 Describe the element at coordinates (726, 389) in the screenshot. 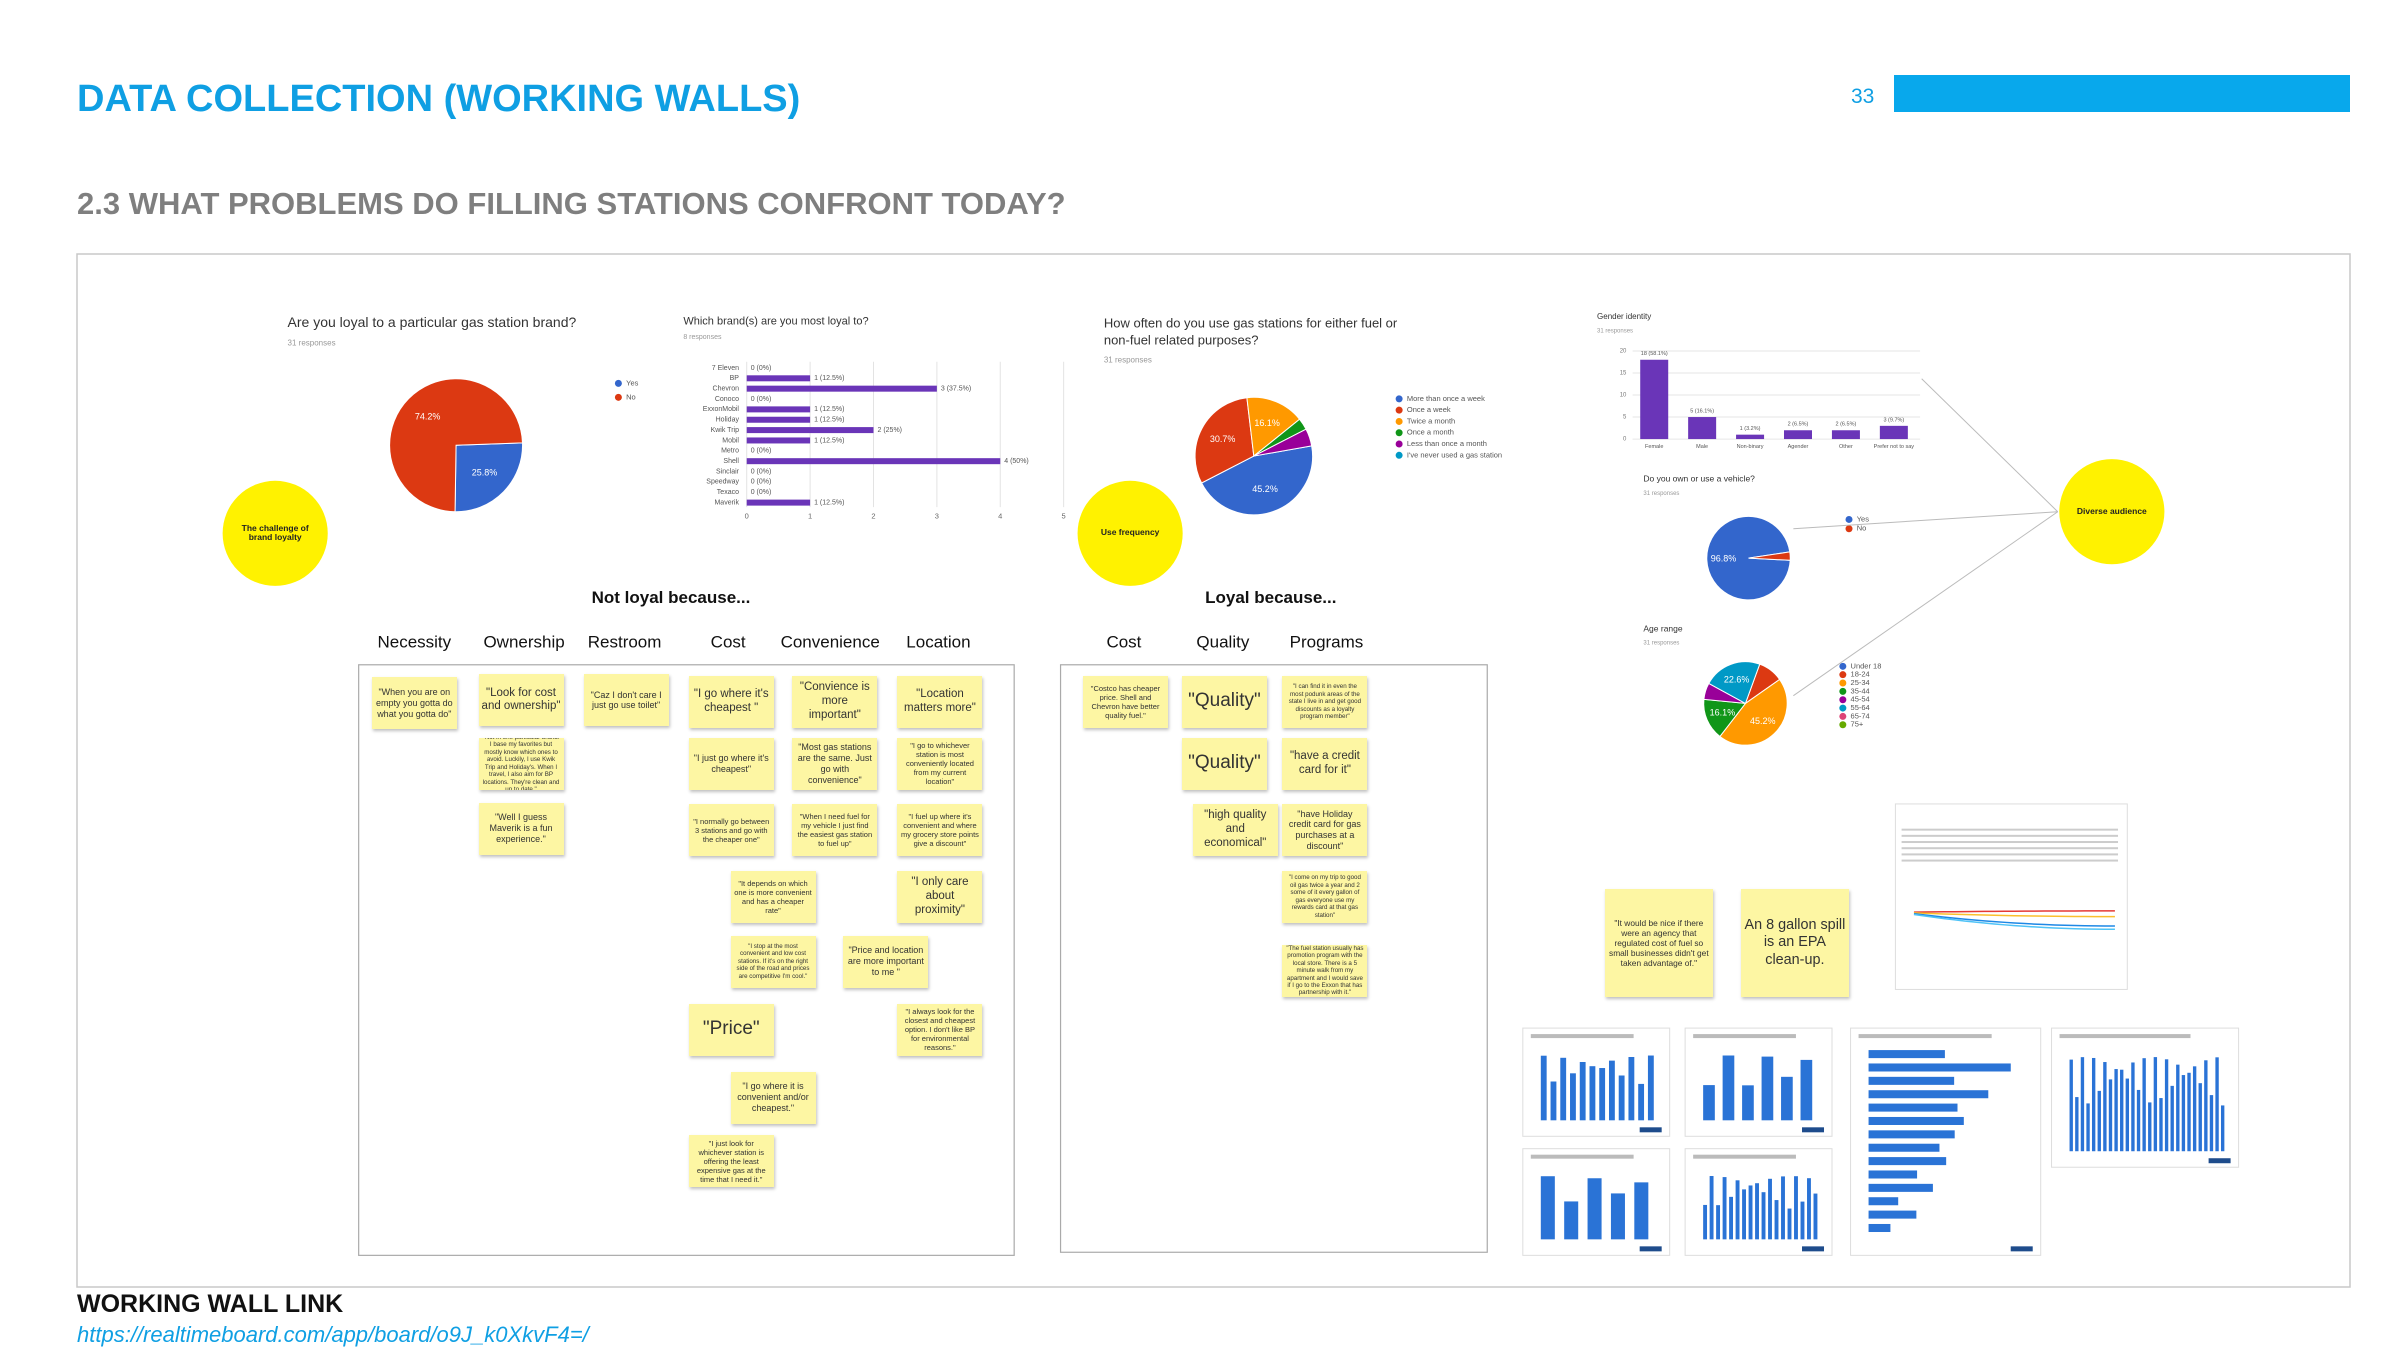

I see `y-tick-label: Chevron` at that location.